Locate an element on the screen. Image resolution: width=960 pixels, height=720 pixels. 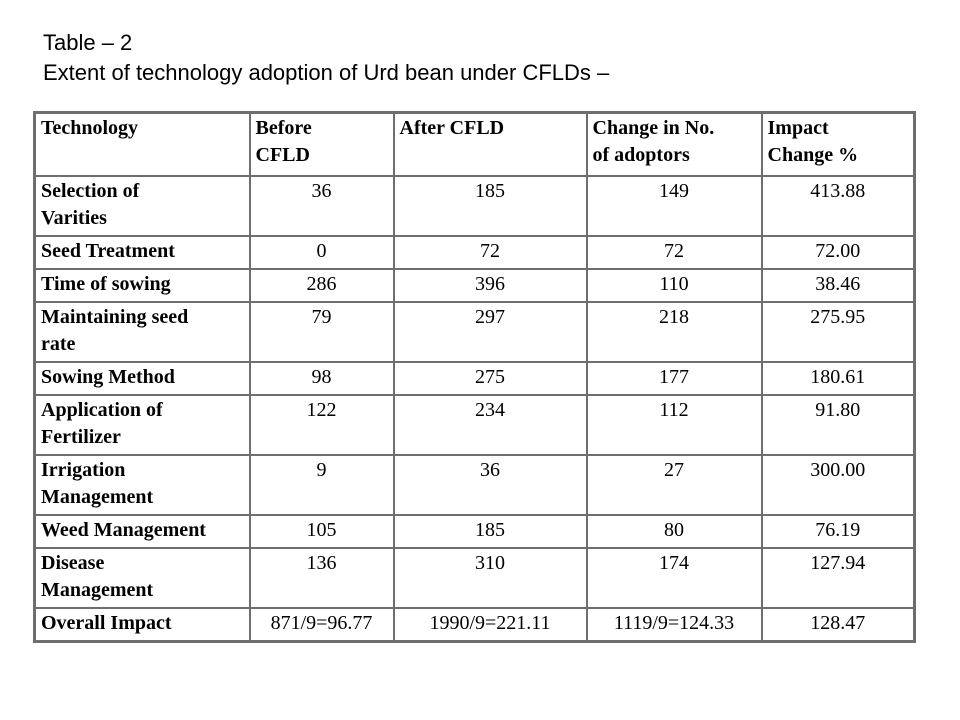
before-value-cell: 0 is located at coordinates (321, 252).